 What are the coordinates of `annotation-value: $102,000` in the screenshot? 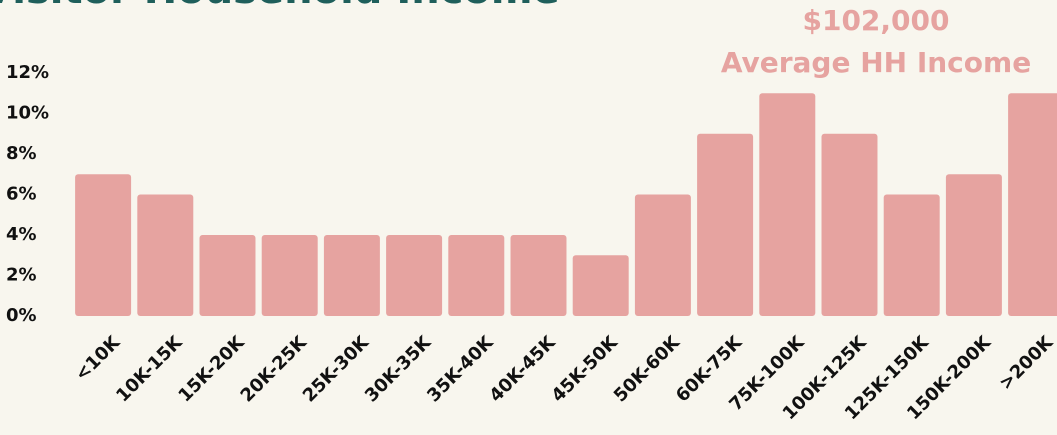 It's located at (875, 20).